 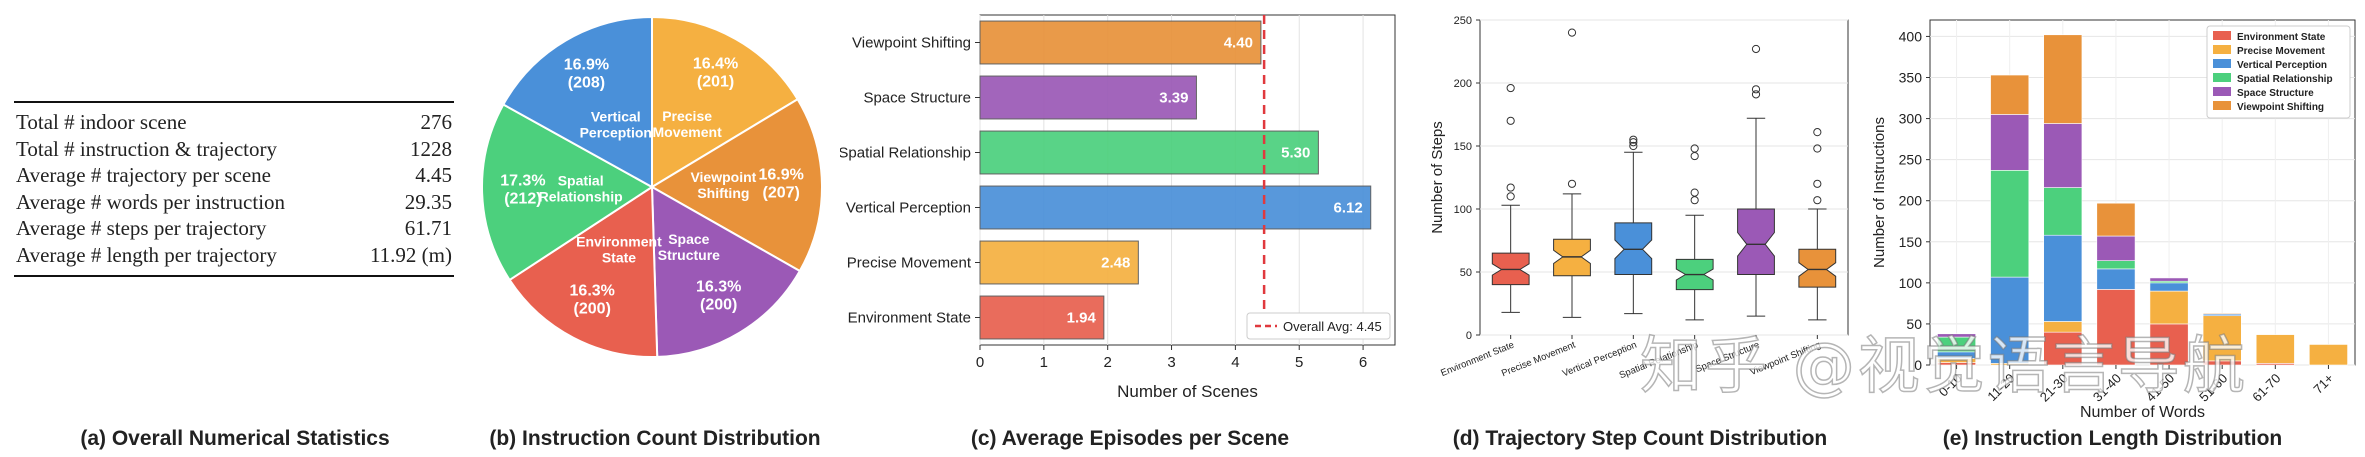 What do you see at coordinates (688, 132) in the screenshot?
I see `pie-category-line: Movement` at bounding box center [688, 132].